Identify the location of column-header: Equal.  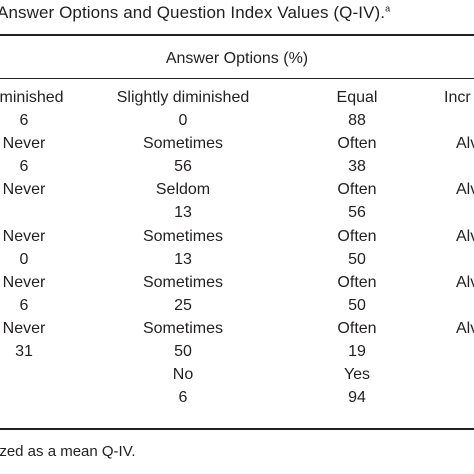
(357, 97).